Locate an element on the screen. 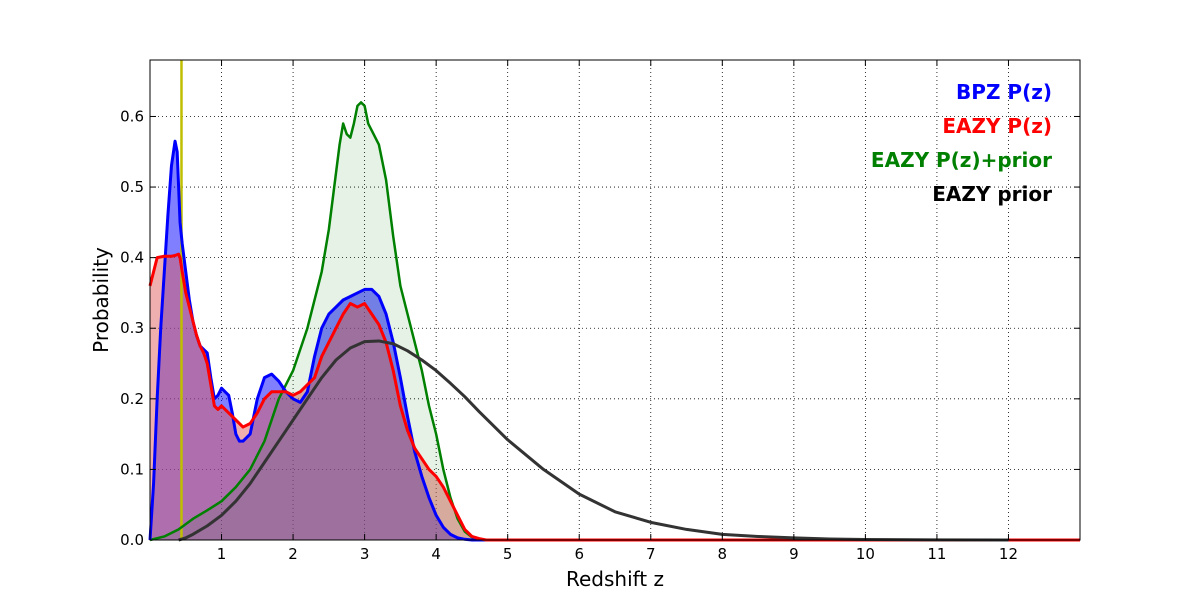 This screenshot has width=1200, height=604. x-tick-label: 1 is located at coordinates (222, 554).